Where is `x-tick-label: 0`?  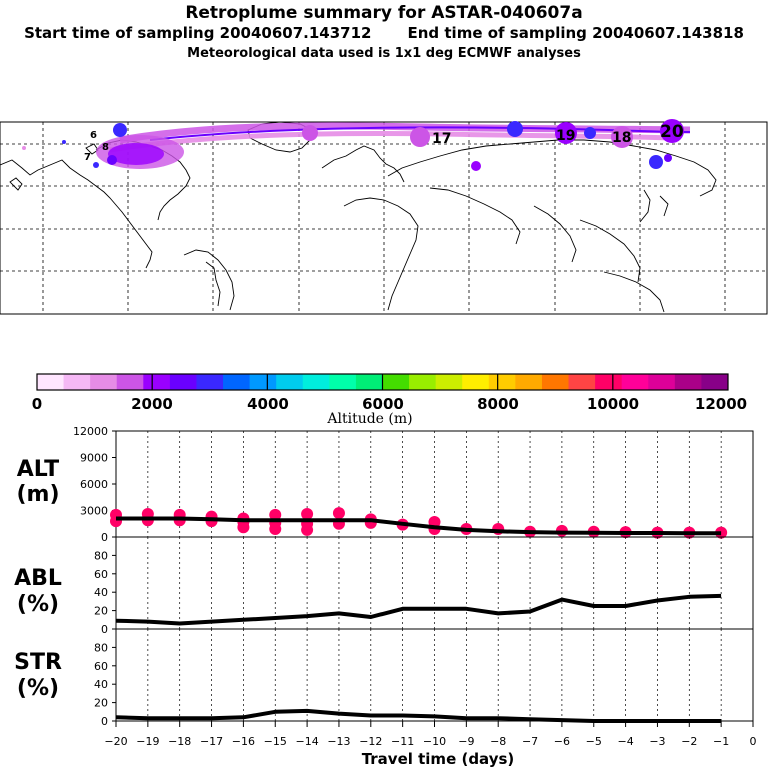 x-tick-label: 0 is located at coordinates (753, 741).